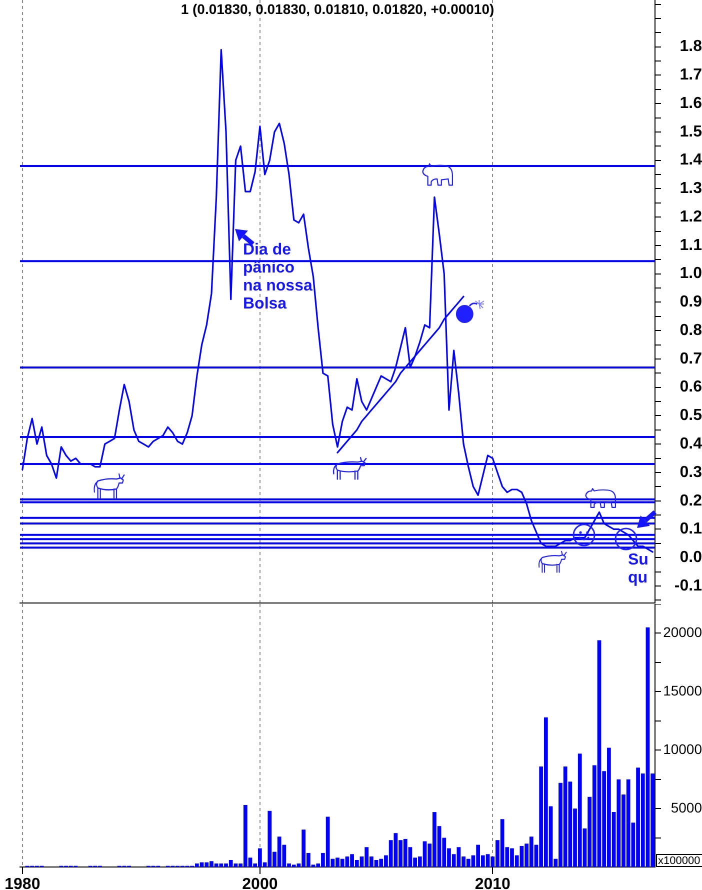 This screenshot has height=890, width=702. I want to click on y-tick-label: 1.2, so click(691, 217).